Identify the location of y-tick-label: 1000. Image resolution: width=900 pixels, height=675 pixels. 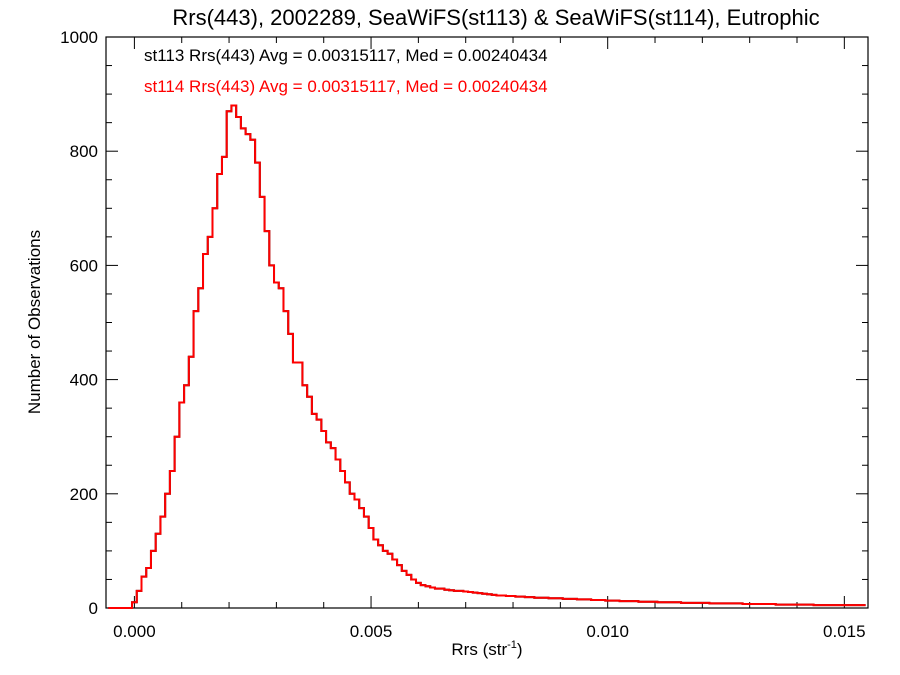
(79, 37).